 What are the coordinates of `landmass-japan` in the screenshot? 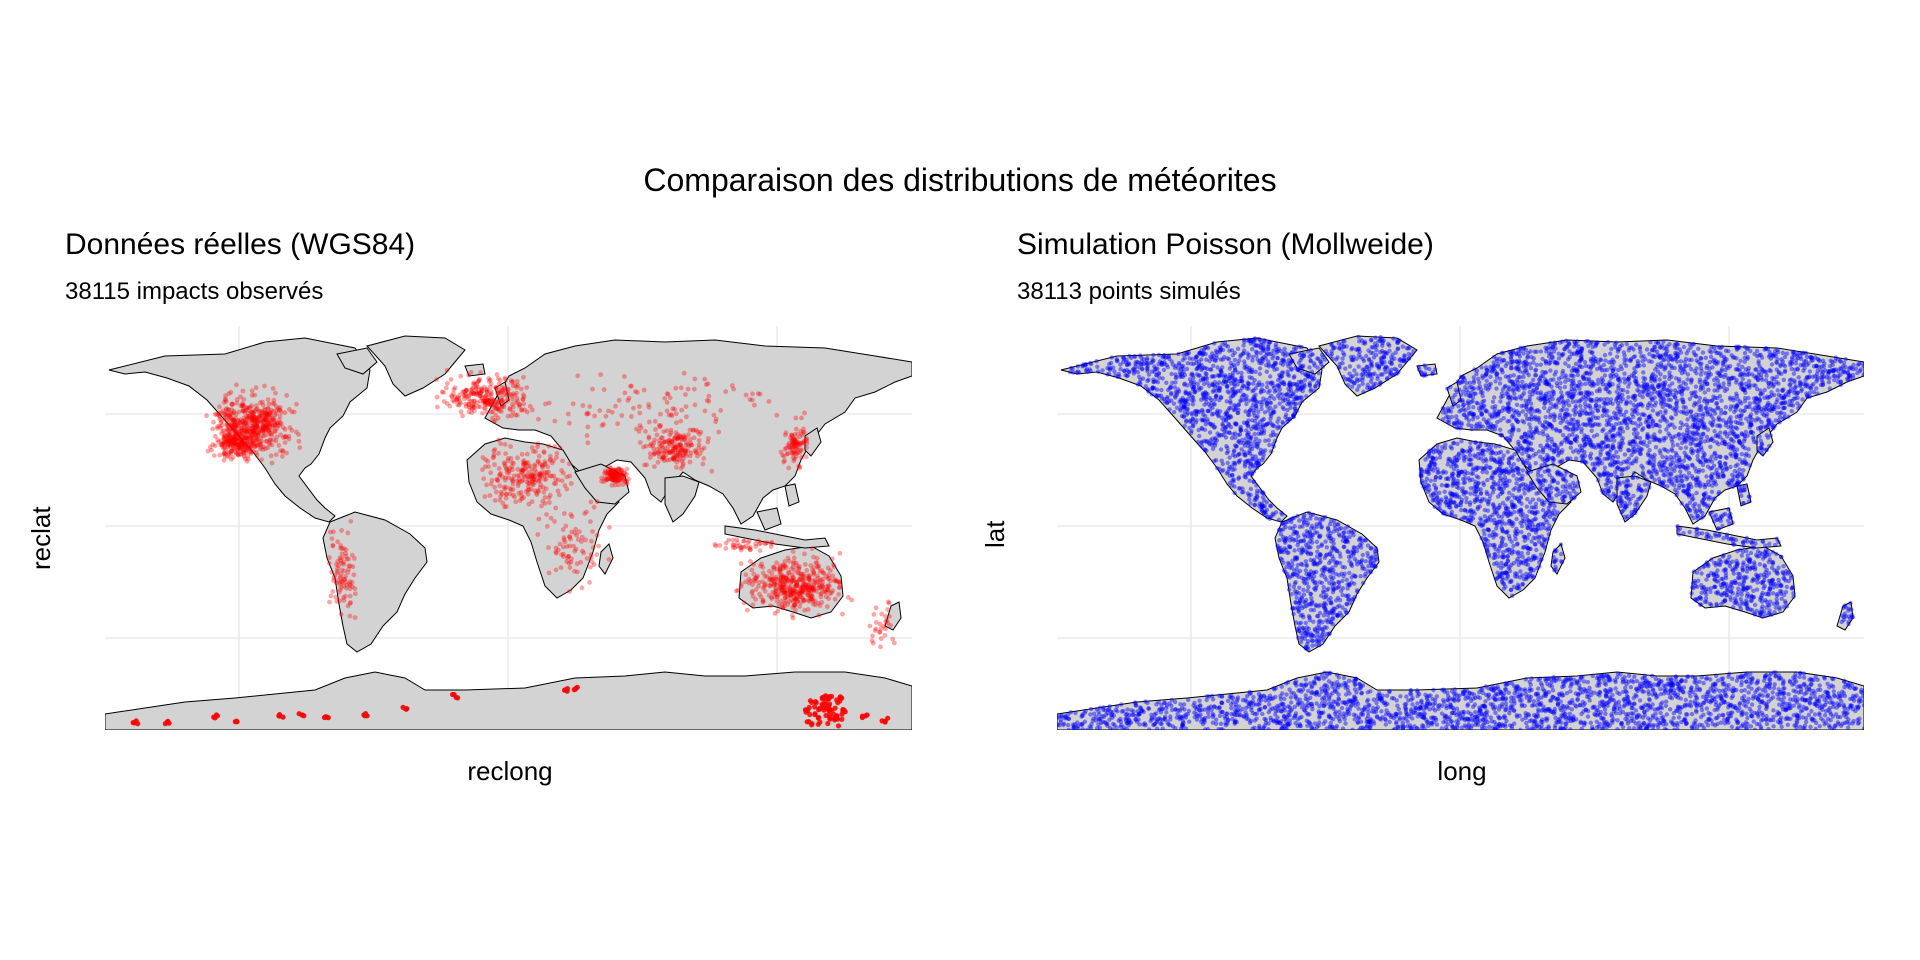 It's located at (1765, 442).